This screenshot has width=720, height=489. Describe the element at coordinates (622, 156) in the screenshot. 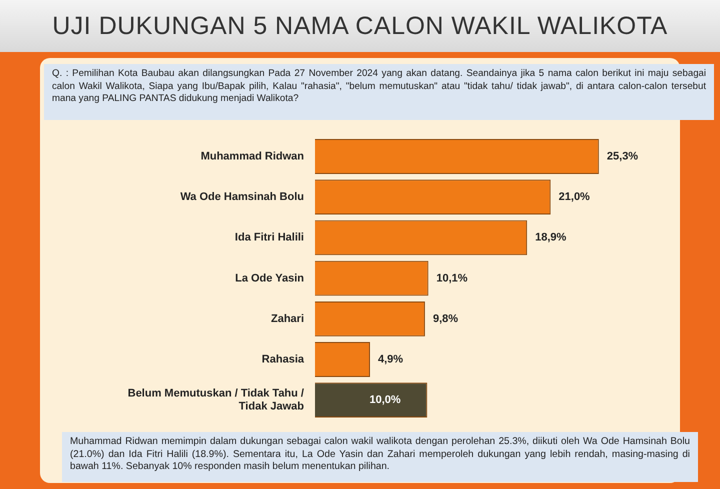

I see `data-label: 25,3%` at that location.